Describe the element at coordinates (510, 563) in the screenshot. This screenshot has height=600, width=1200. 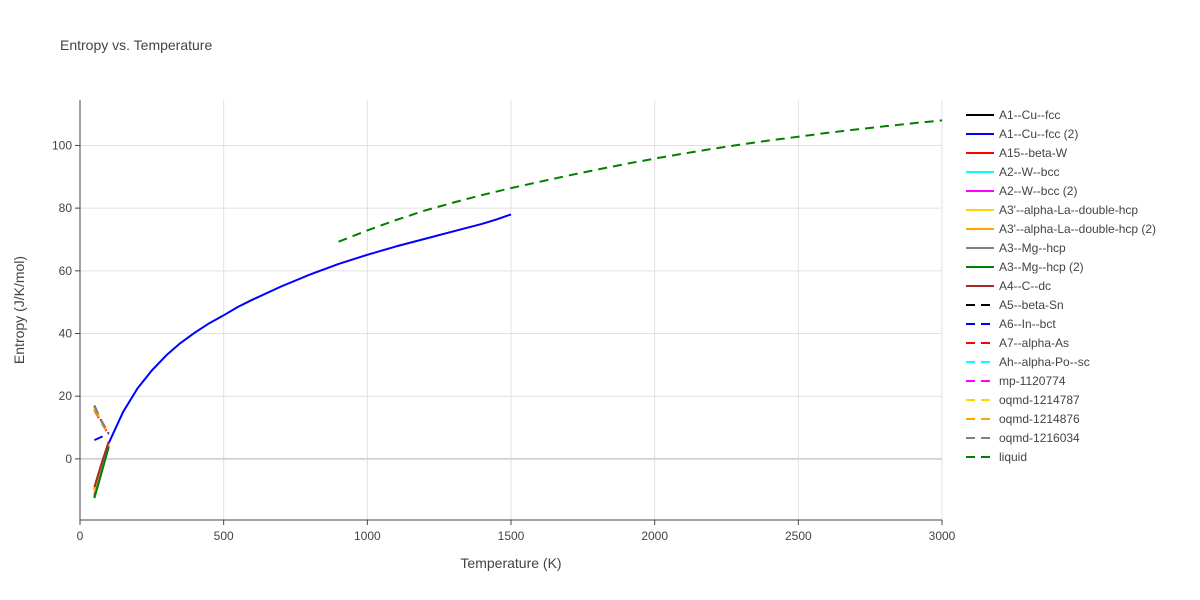
I see `x-axis-title: Temperature (K)` at that location.